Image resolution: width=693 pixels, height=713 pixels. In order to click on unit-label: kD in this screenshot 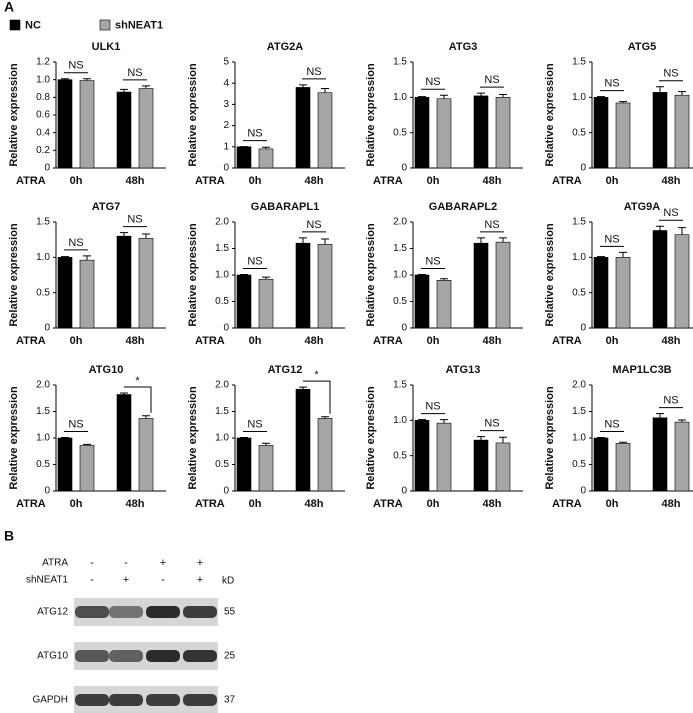, I will do `click(228, 581)`.